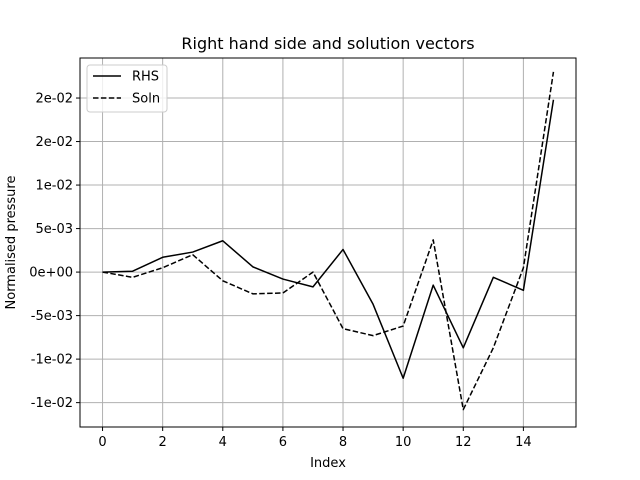  I want to click on y-tick-label: 0e+00, so click(51, 273).